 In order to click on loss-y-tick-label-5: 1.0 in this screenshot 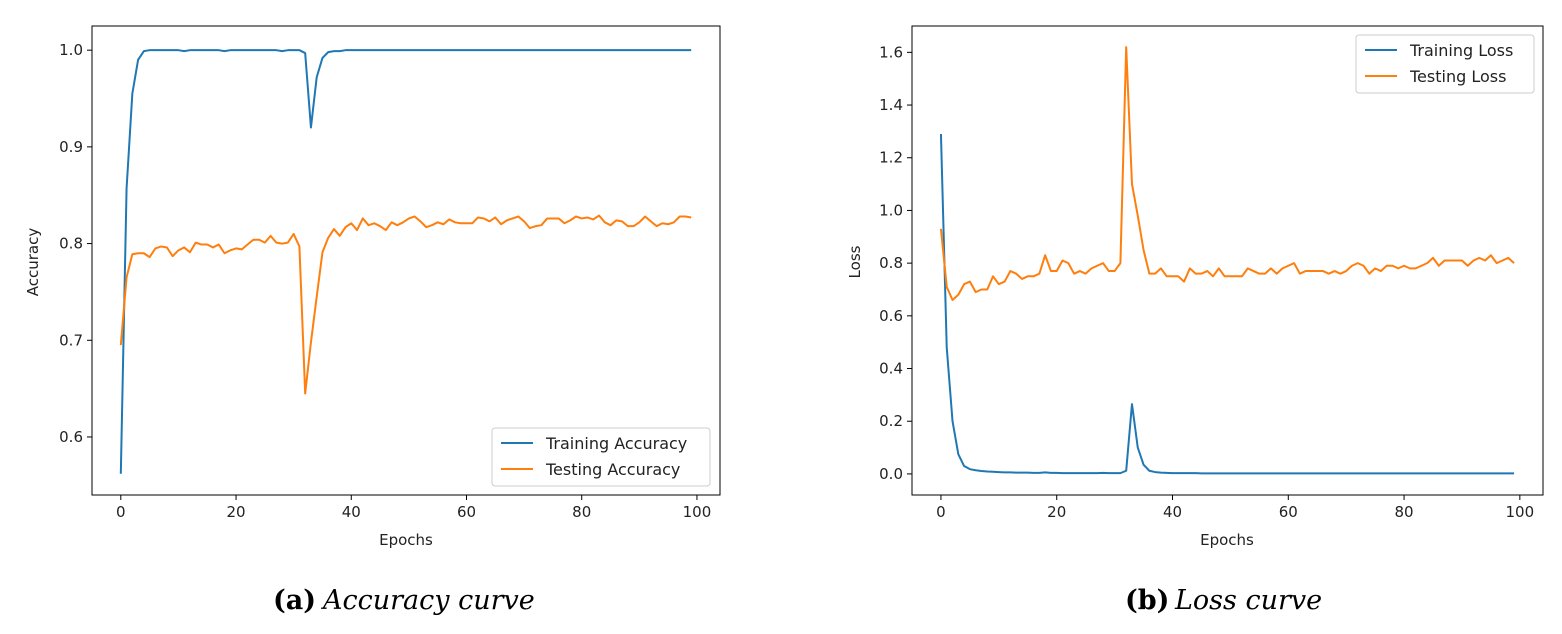, I will do `click(891, 210)`.